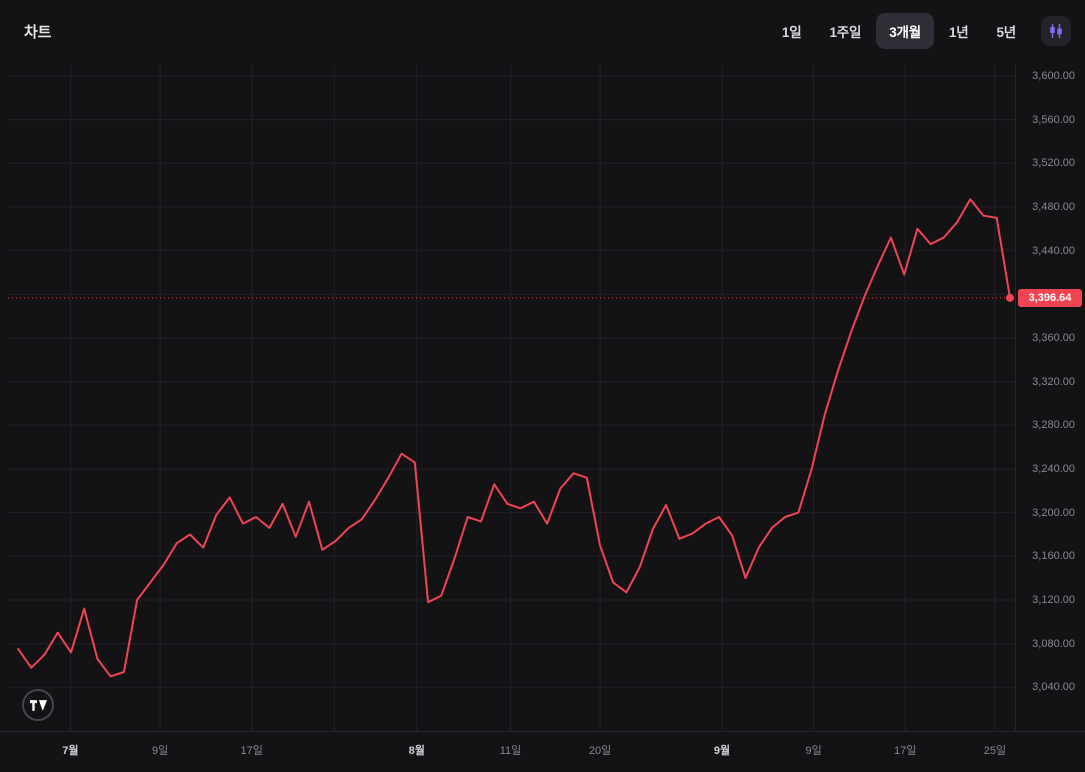 This screenshot has width=1085, height=772. I want to click on y-axis-label: 3,080.00, so click(1053, 643).